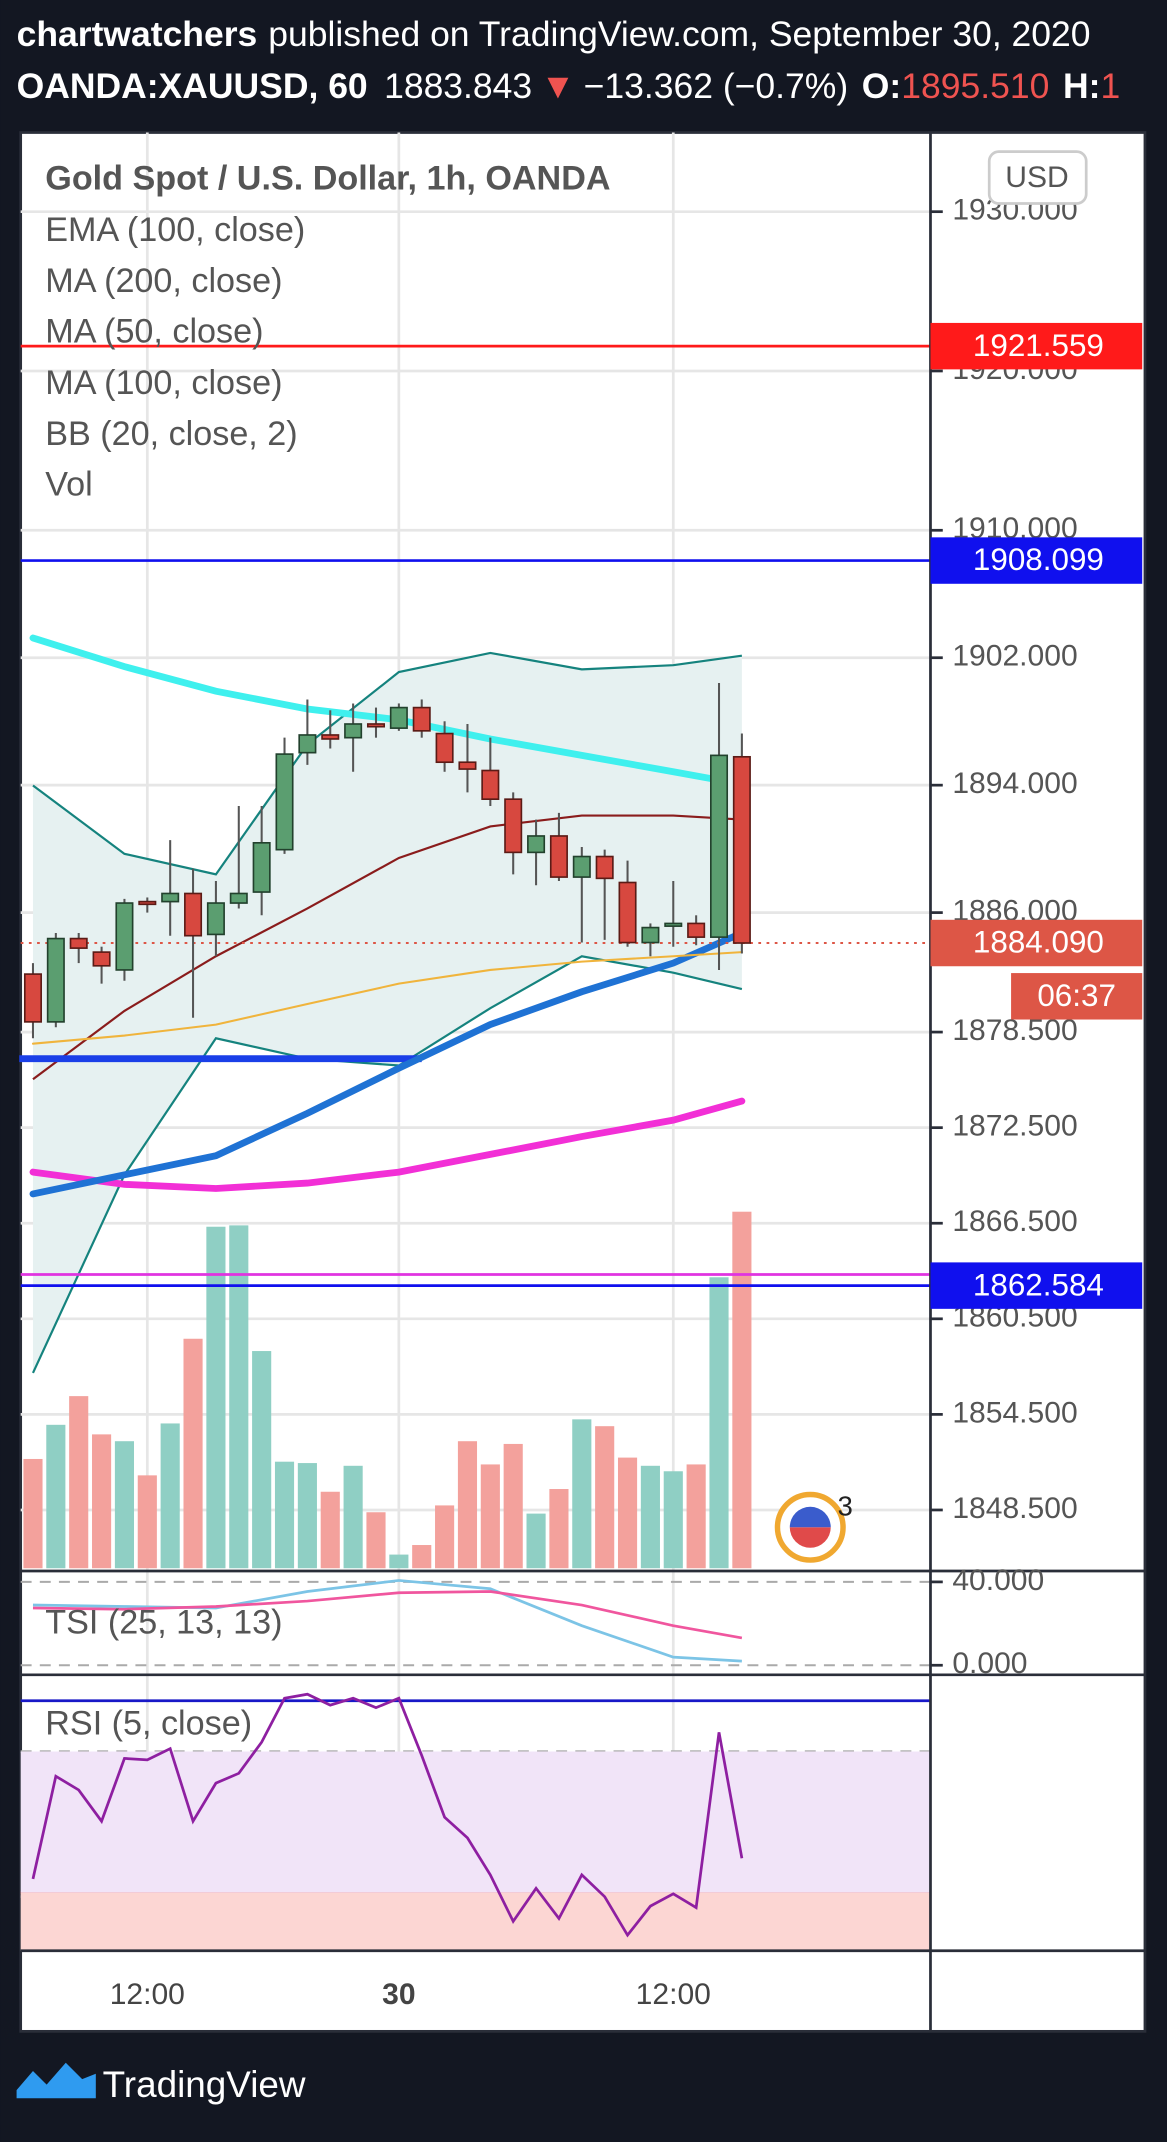  What do you see at coordinates (204, 2084) in the screenshot?
I see `brand: TradingView` at bounding box center [204, 2084].